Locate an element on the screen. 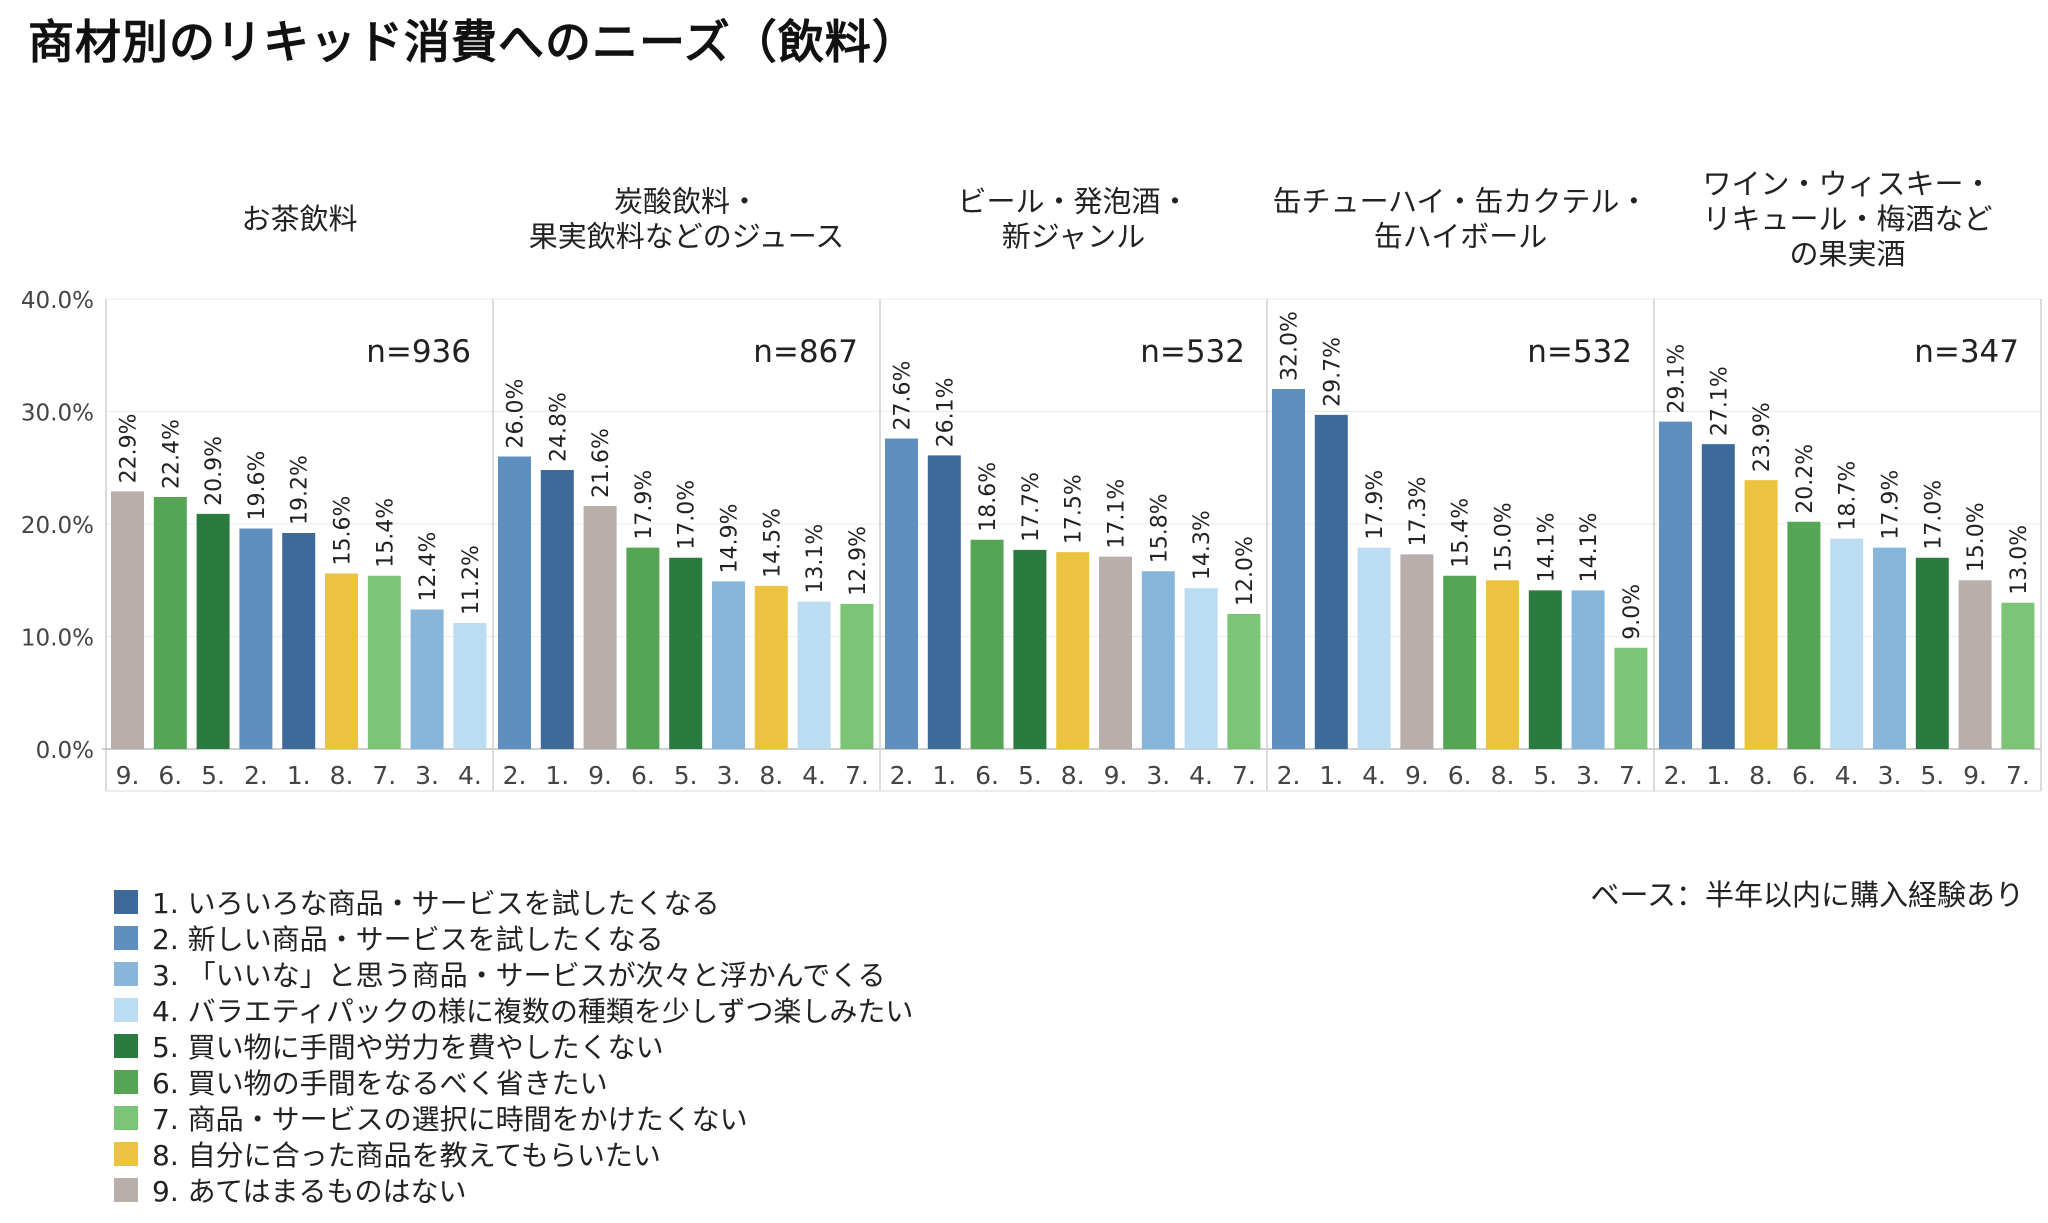 The image size is (2048, 1223). y-tick-label: 20.0% is located at coordinates (57, 526).